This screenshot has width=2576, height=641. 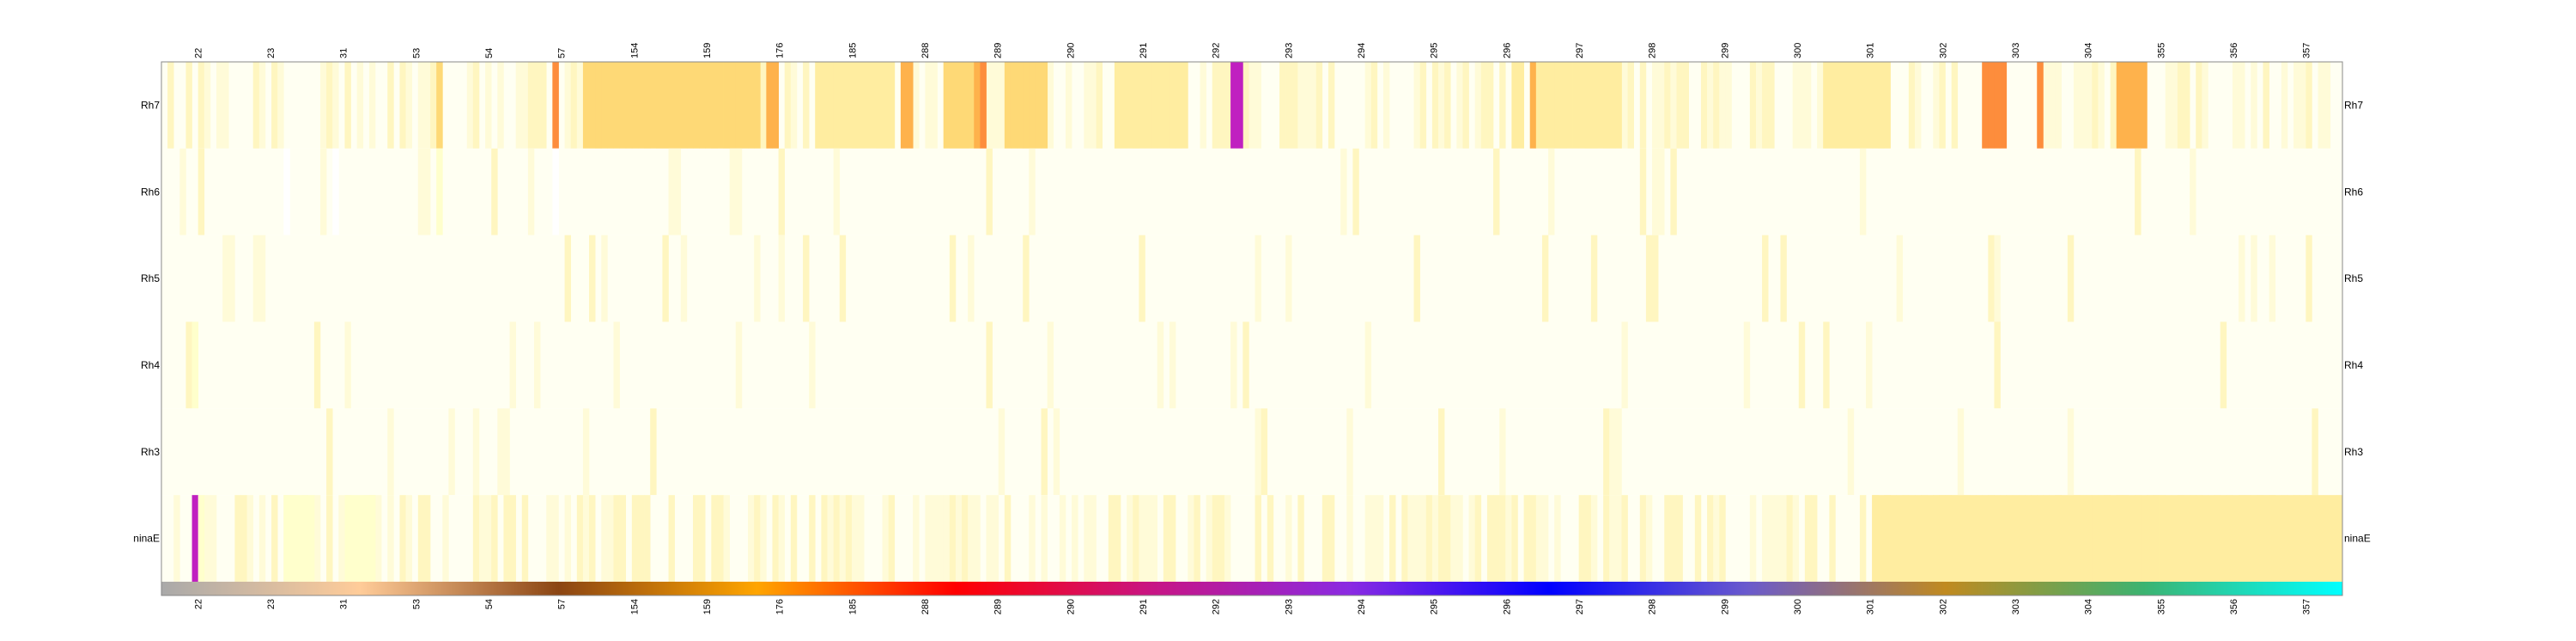 What do you see at coordinates (853, 606) in the screenshot?
I see `column-tick-label-bottom: 185` at bounding box center [853, 606].